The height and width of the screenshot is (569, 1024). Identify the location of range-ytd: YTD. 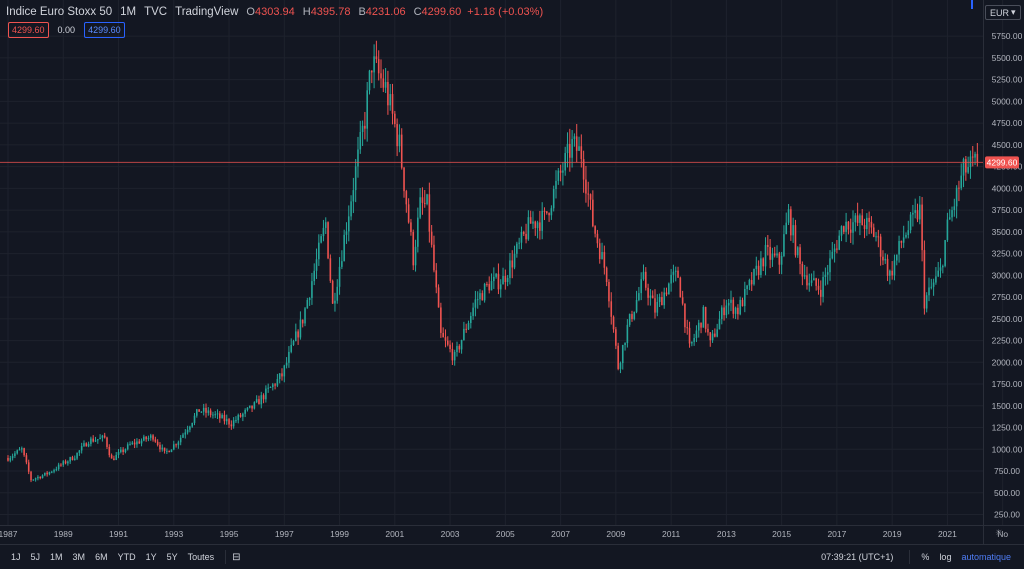
(126, 557).